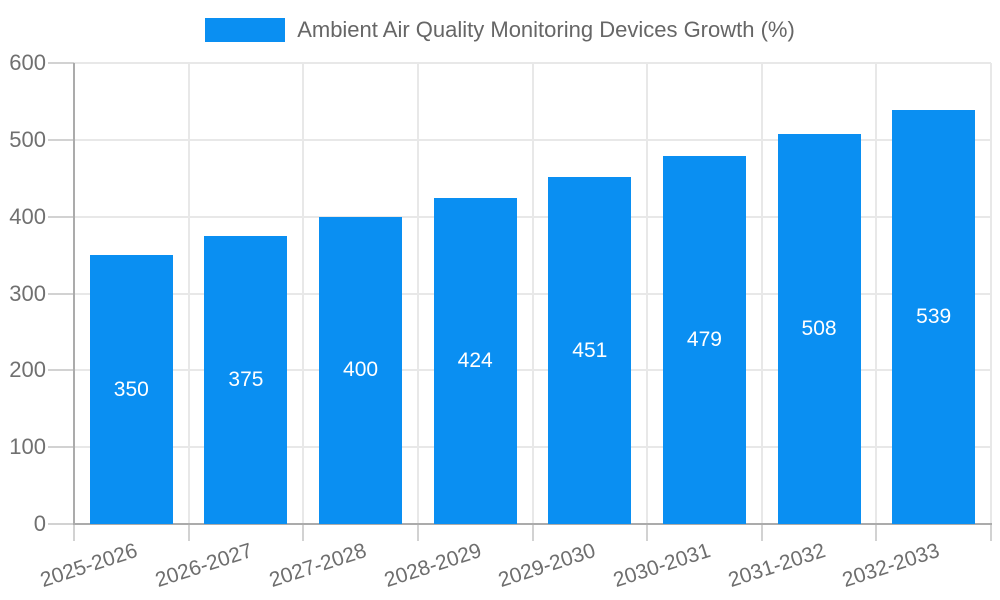 The width and height of the screenshot is (1000, 600). I want to click on legend-swatch, so click(245, 30).